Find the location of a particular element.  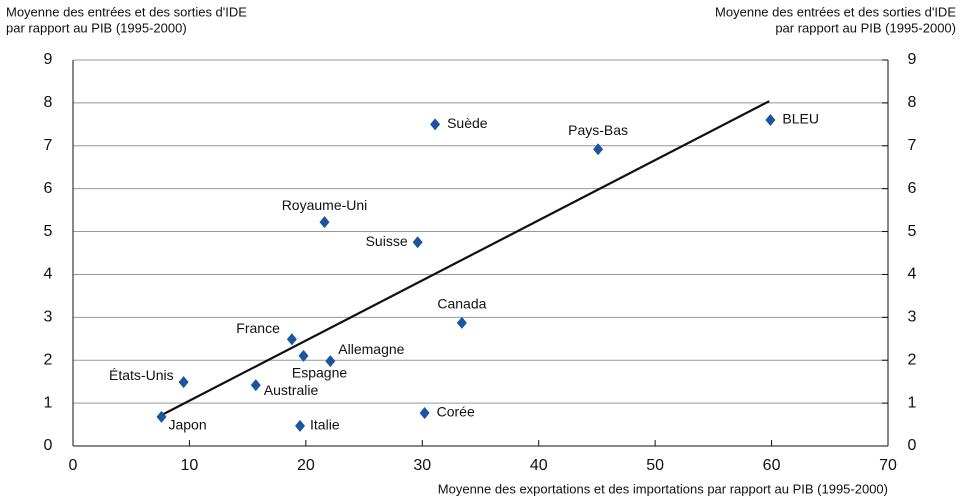

point-label: Canada is located at coordinates (461, 304).